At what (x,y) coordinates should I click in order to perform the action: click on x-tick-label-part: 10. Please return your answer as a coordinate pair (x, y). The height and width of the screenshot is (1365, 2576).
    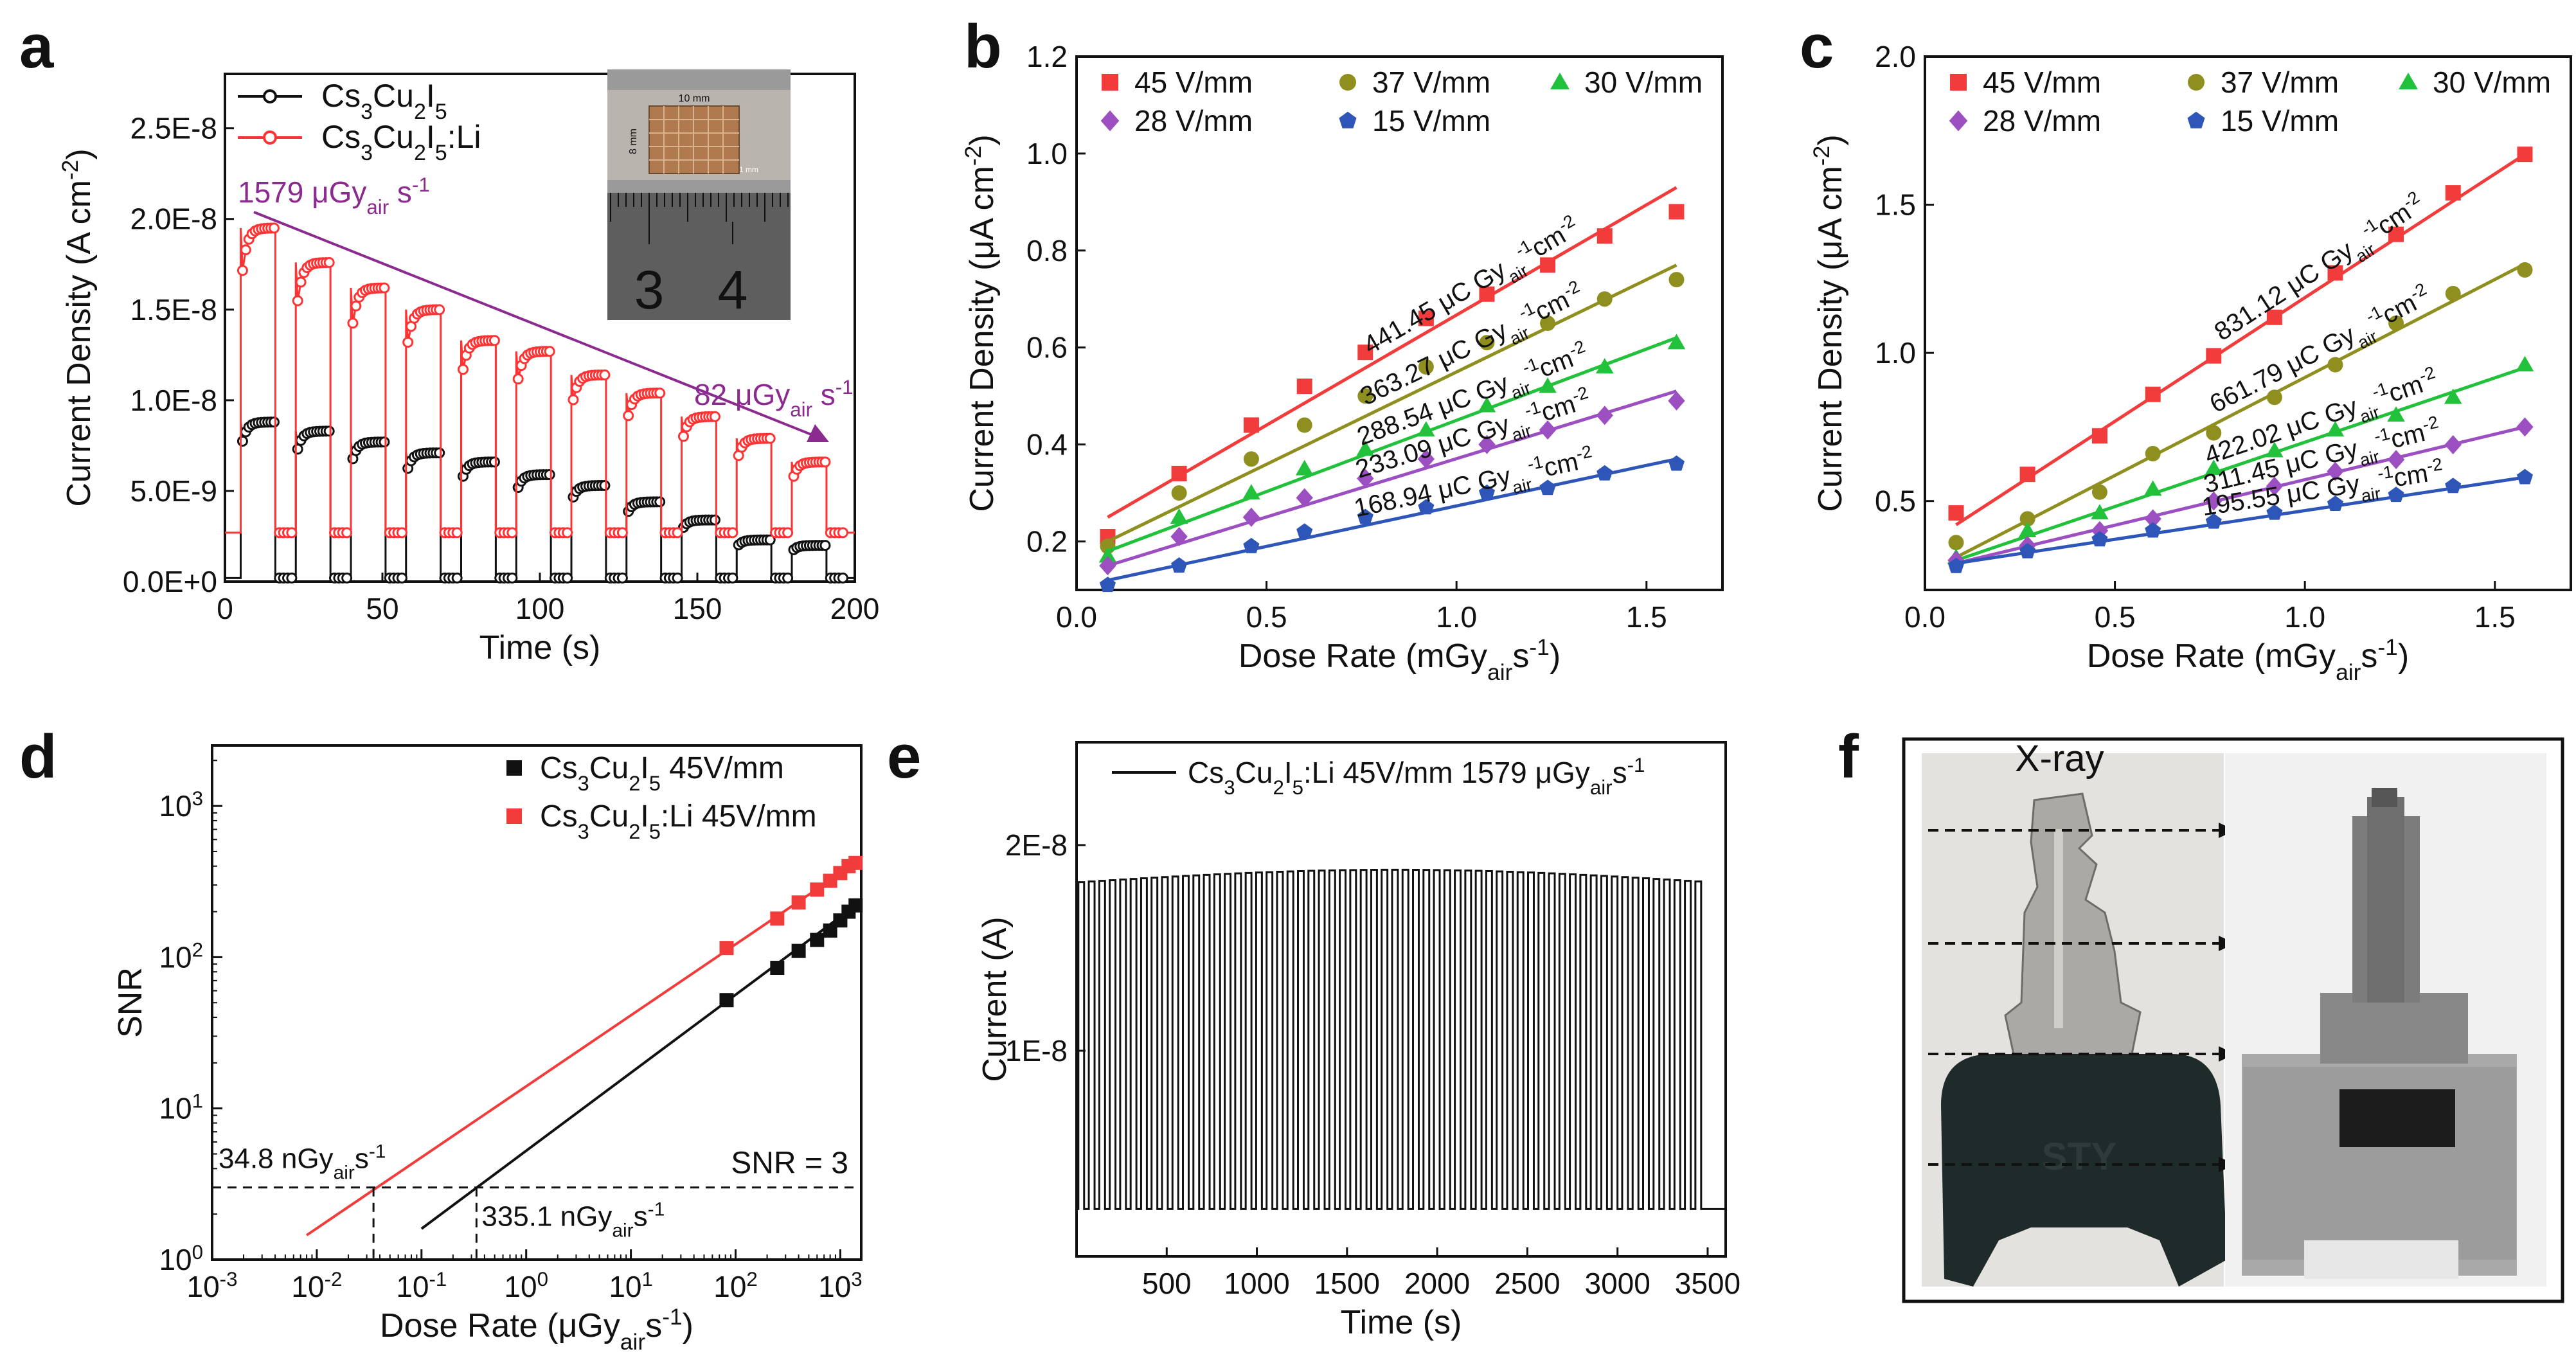
    Looking at the image, I should click on (307, 1286).